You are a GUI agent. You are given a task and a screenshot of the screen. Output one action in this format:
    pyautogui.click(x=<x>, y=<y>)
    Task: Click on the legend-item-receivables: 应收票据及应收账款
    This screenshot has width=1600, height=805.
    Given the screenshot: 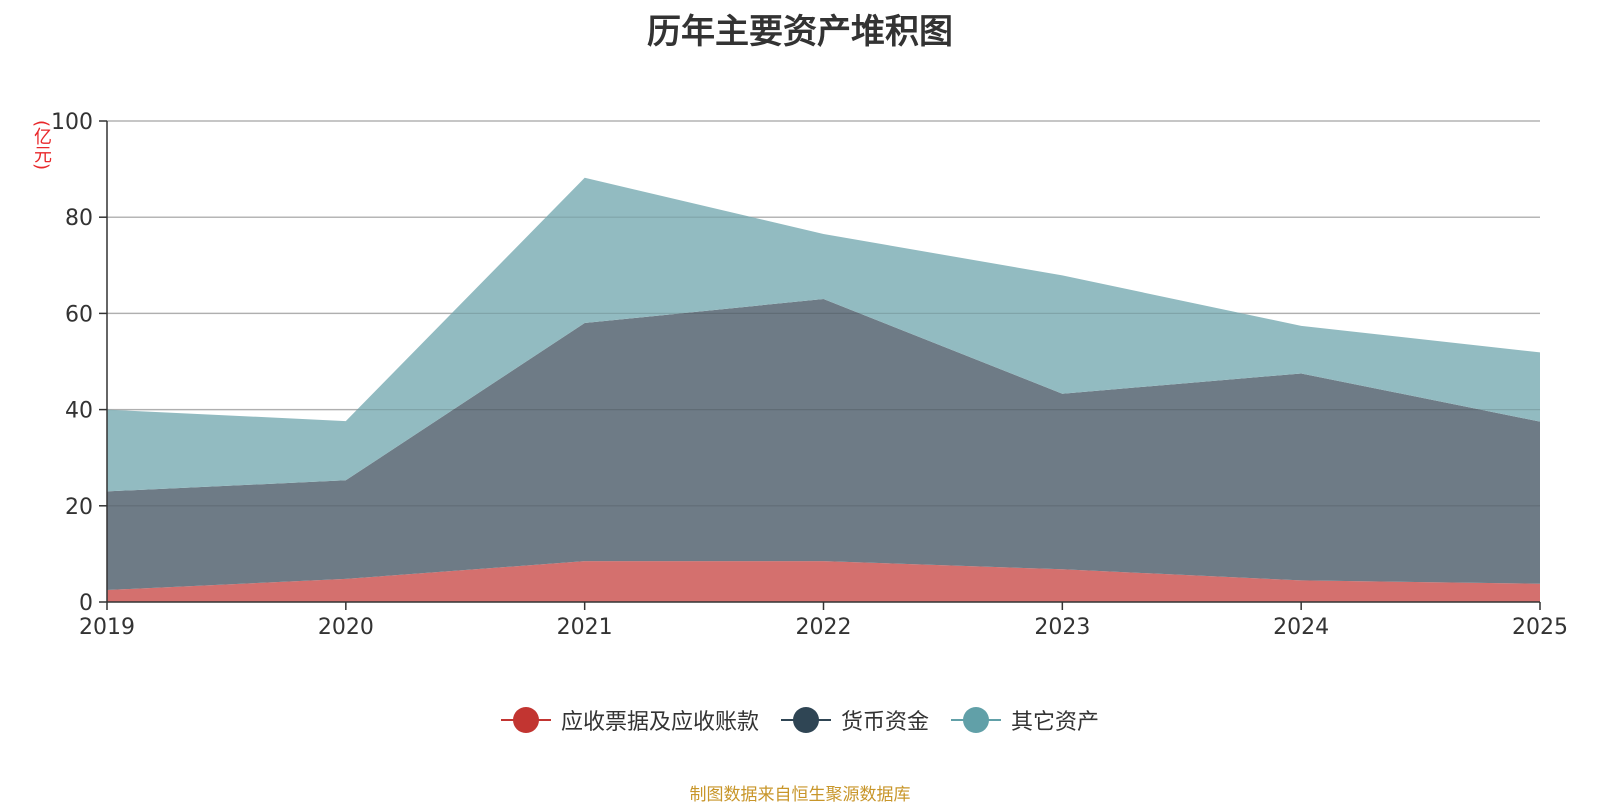 What is the action you would take?
    pyautogui.click(x=629, y=720)
    